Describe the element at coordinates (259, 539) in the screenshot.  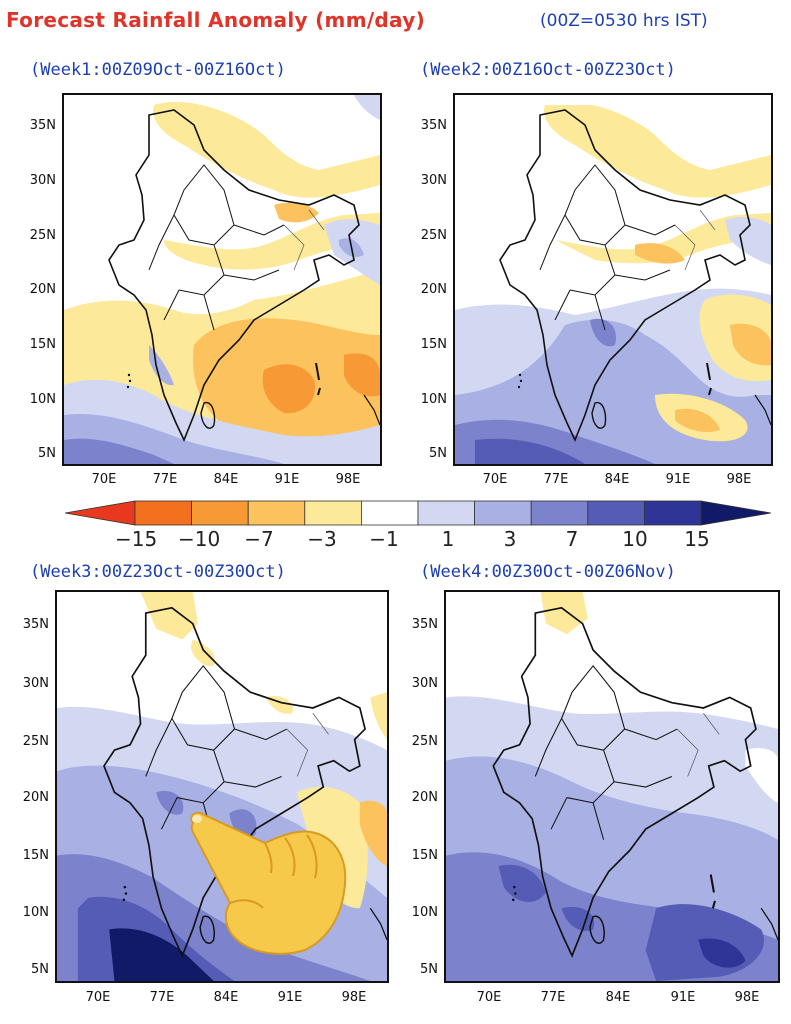
I see `colorbar-label: −7` at that location.